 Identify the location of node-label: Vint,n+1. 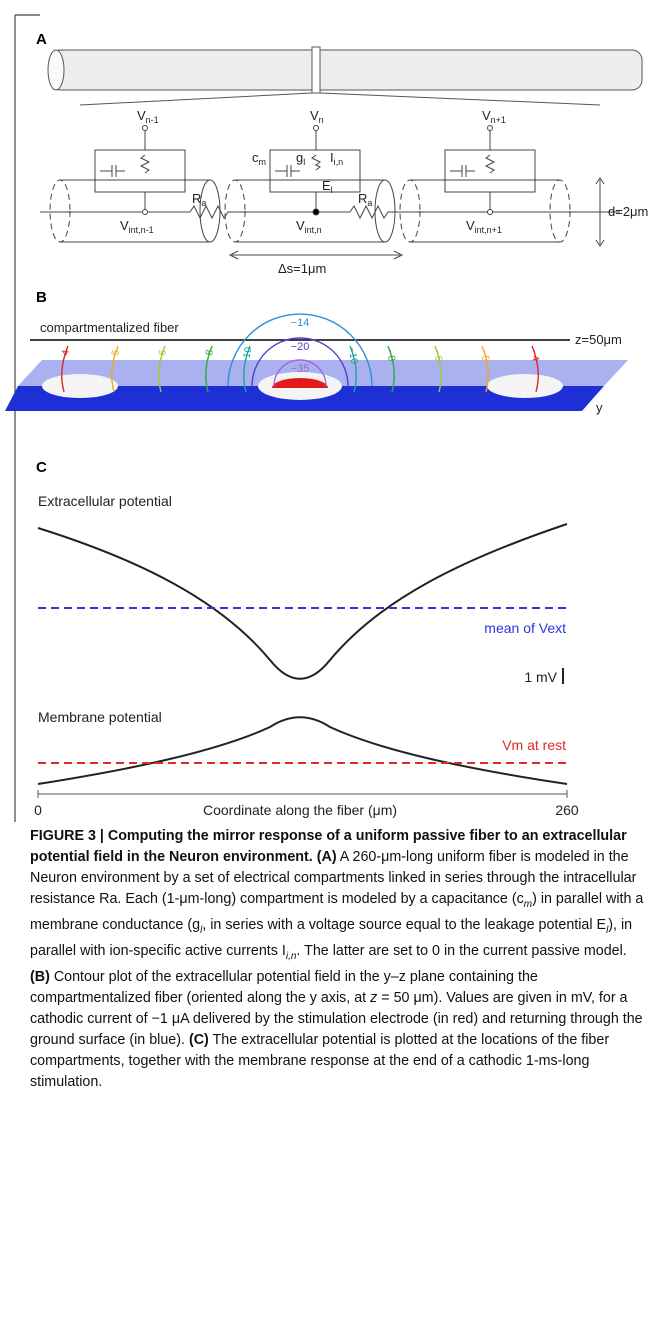
(484, 226).